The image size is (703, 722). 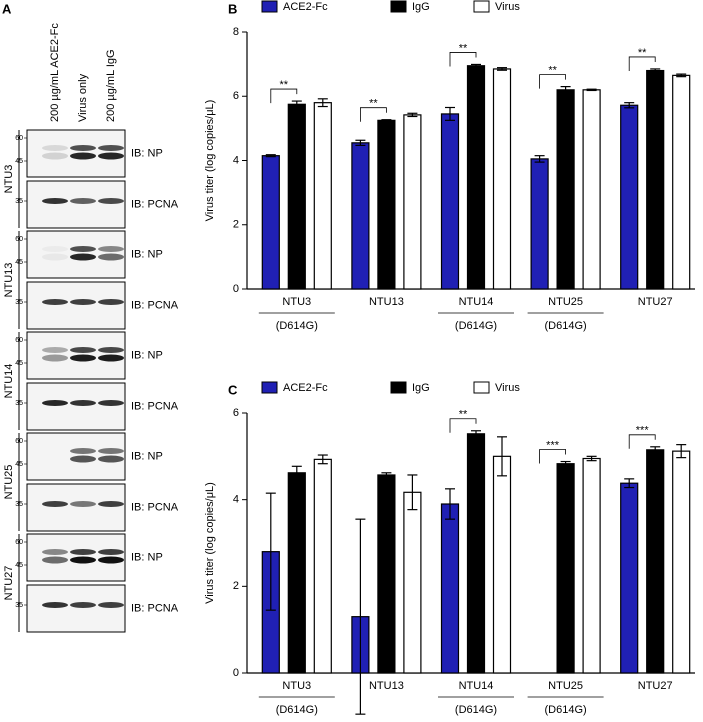 What do you see at coordinates (296, 302) in the screenshot?
I see `x-tick-label: NTU3` at bounding box center [296, 302].